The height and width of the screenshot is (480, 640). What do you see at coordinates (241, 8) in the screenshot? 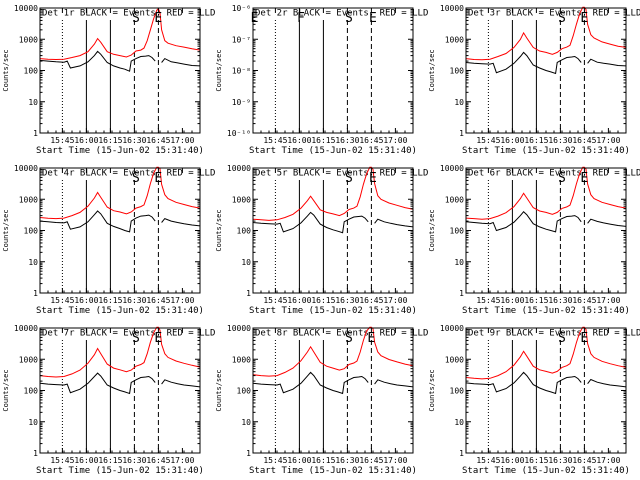
I see `y-tick-label: 10⁻⁶` at bounding box center [241, 8].